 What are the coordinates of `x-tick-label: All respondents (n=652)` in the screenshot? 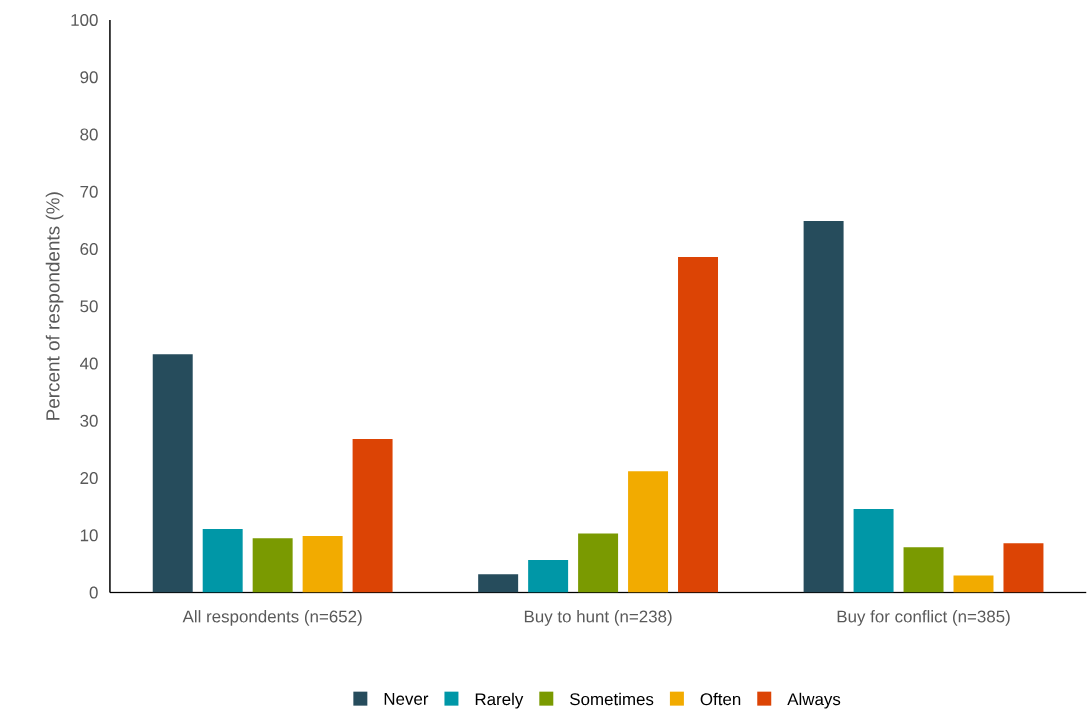 It's located at (272, 617).